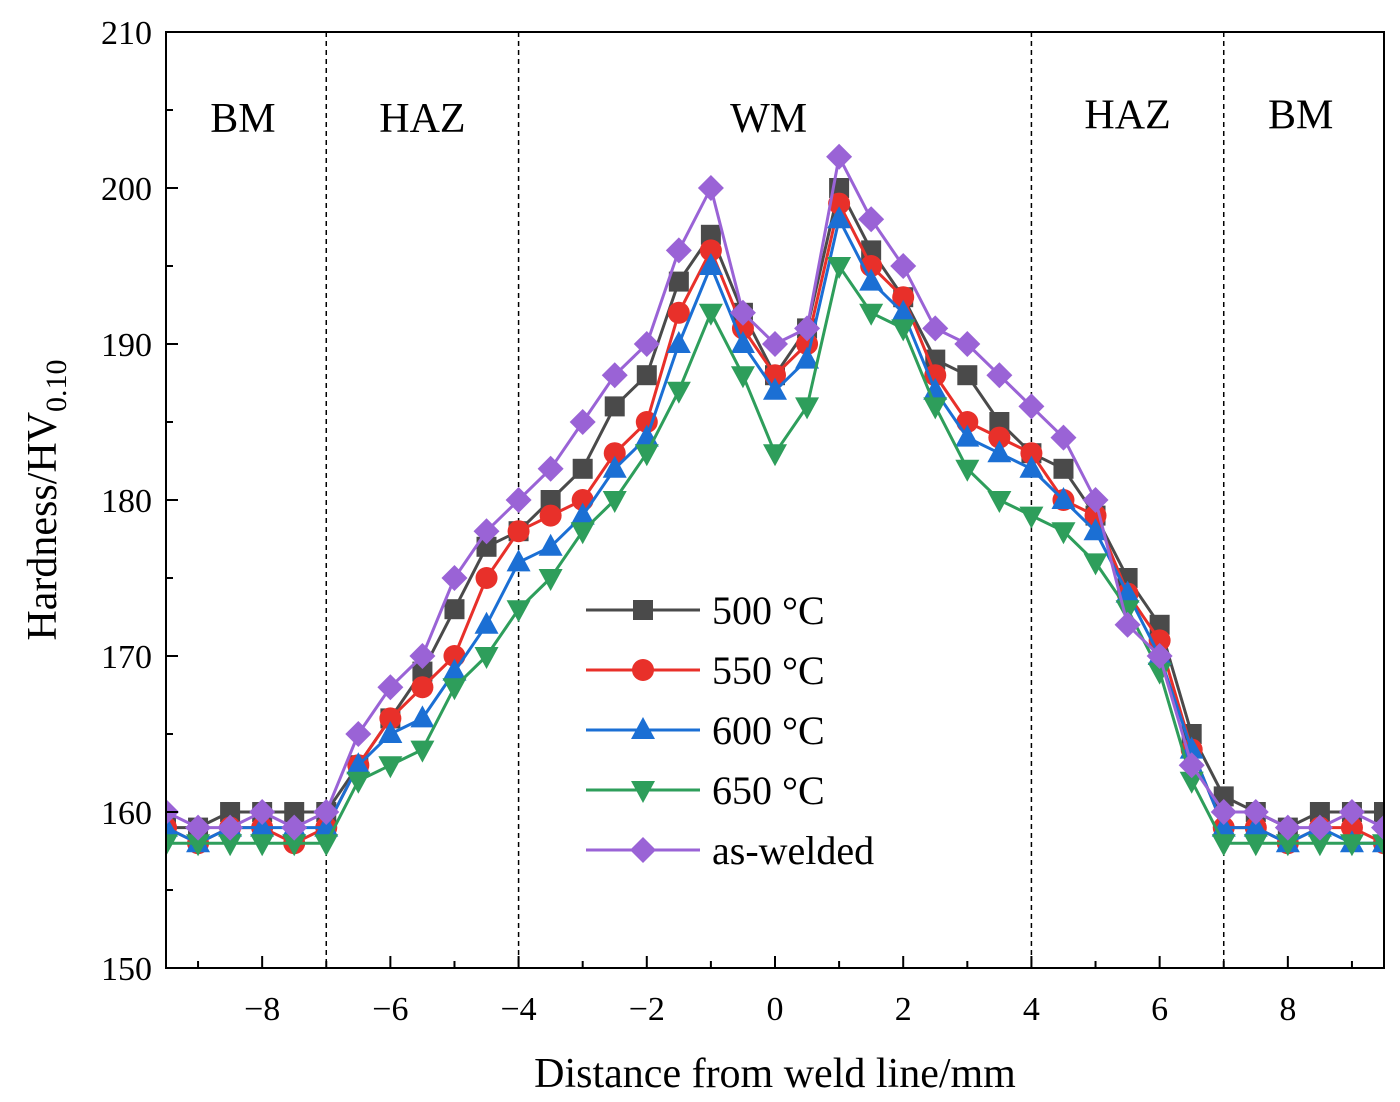 Image resolution: width=1400 pixels, height=1102 pixels. Describe the element at coordinates (1159, 1009) in the screenshot. I see `x-tick-label: 6` at that location.